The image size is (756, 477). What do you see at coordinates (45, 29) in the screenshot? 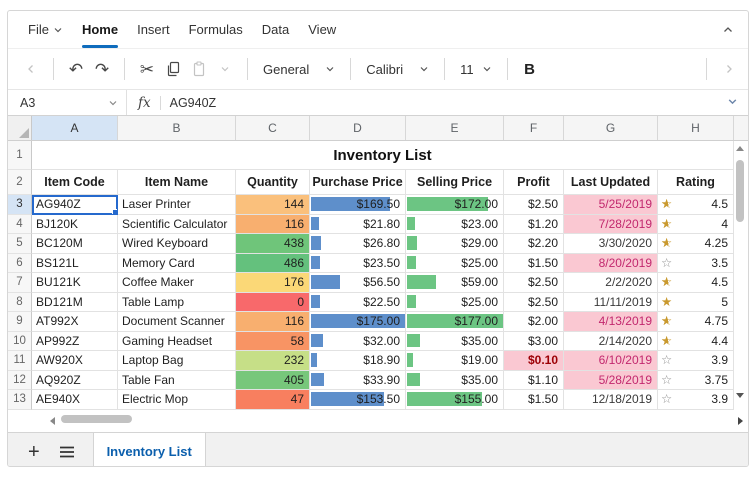
I see `menu-item-file: File` at bounding box center [45, 29].